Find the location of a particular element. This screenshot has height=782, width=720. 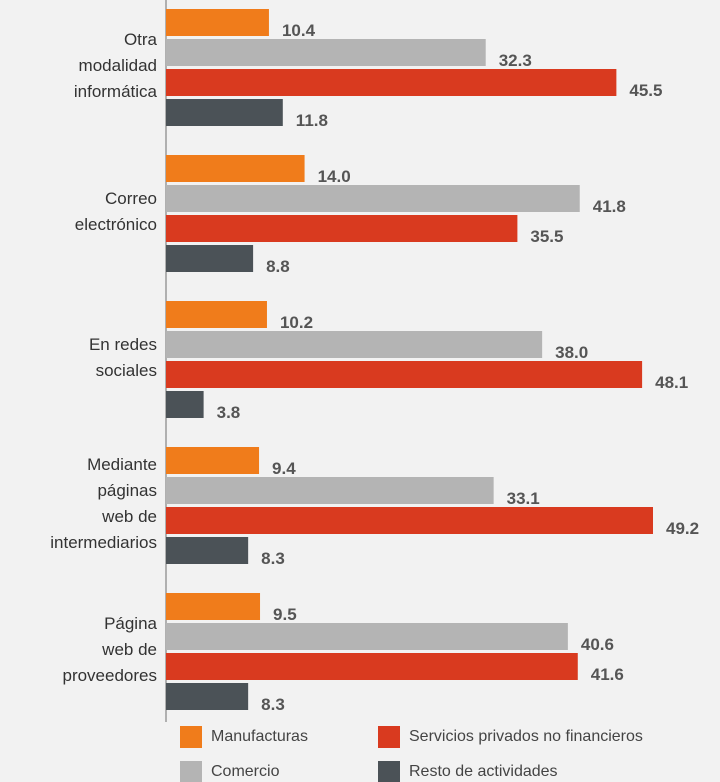

value-label: 14.0 is located at coordinates (334, 176).